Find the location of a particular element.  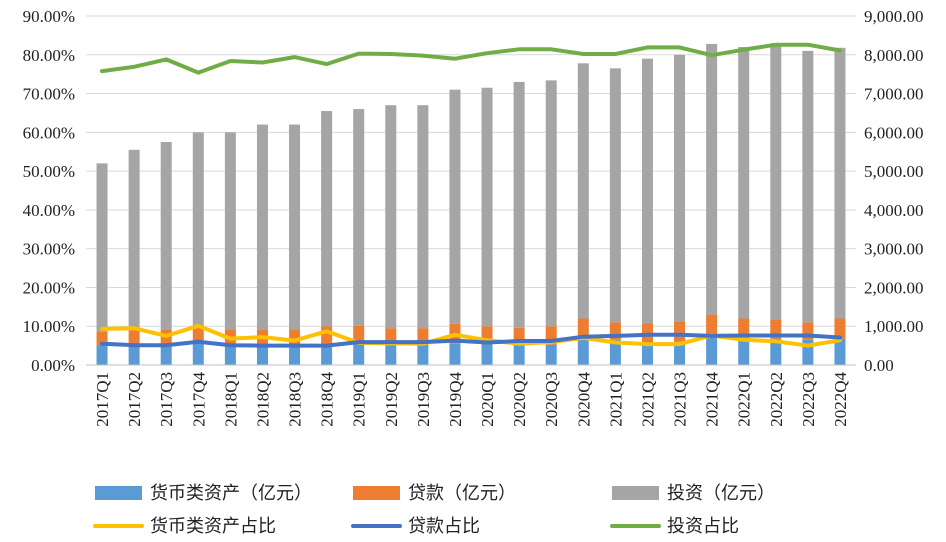

x-tick-label: 2020Q3 is located at coordinates (551, 399).